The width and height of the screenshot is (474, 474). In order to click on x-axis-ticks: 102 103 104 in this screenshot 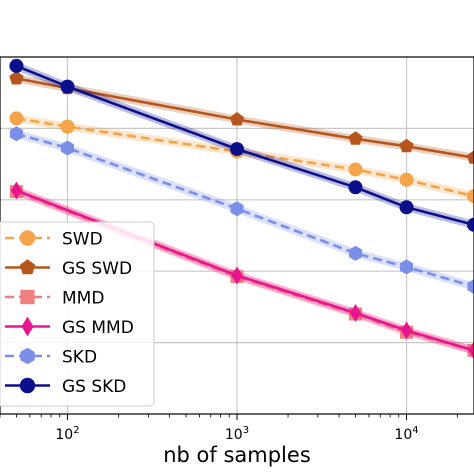, I will do `click(229, 428)`.